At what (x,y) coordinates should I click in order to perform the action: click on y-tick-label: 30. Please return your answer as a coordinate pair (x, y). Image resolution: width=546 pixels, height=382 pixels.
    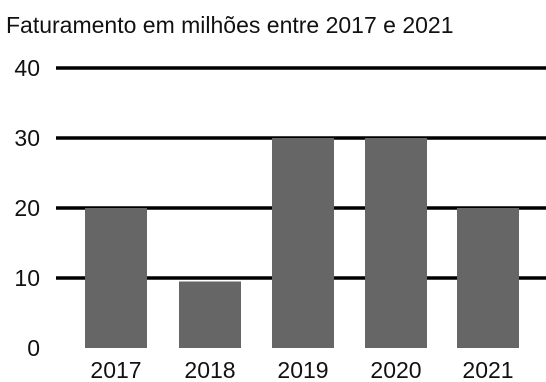
    Looking at the image, I should click on (27, 138).